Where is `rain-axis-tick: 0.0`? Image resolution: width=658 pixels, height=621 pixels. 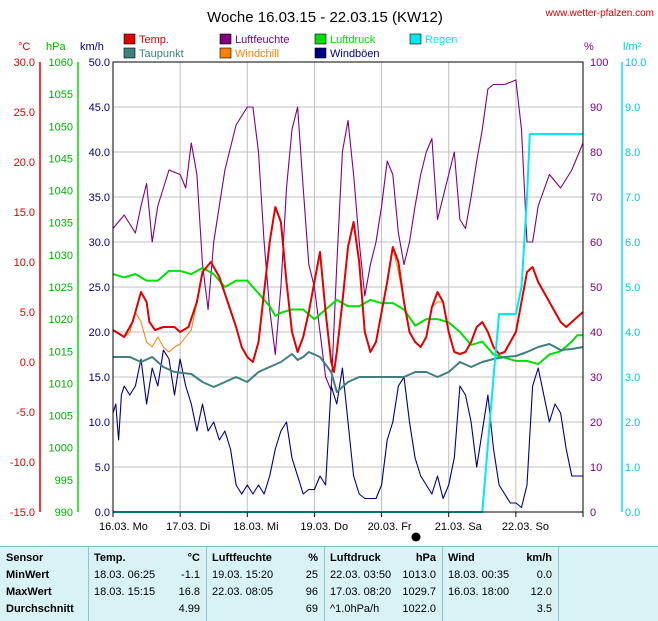 rain-axis-tick: 0.0 is located at coordinates (632, 513).